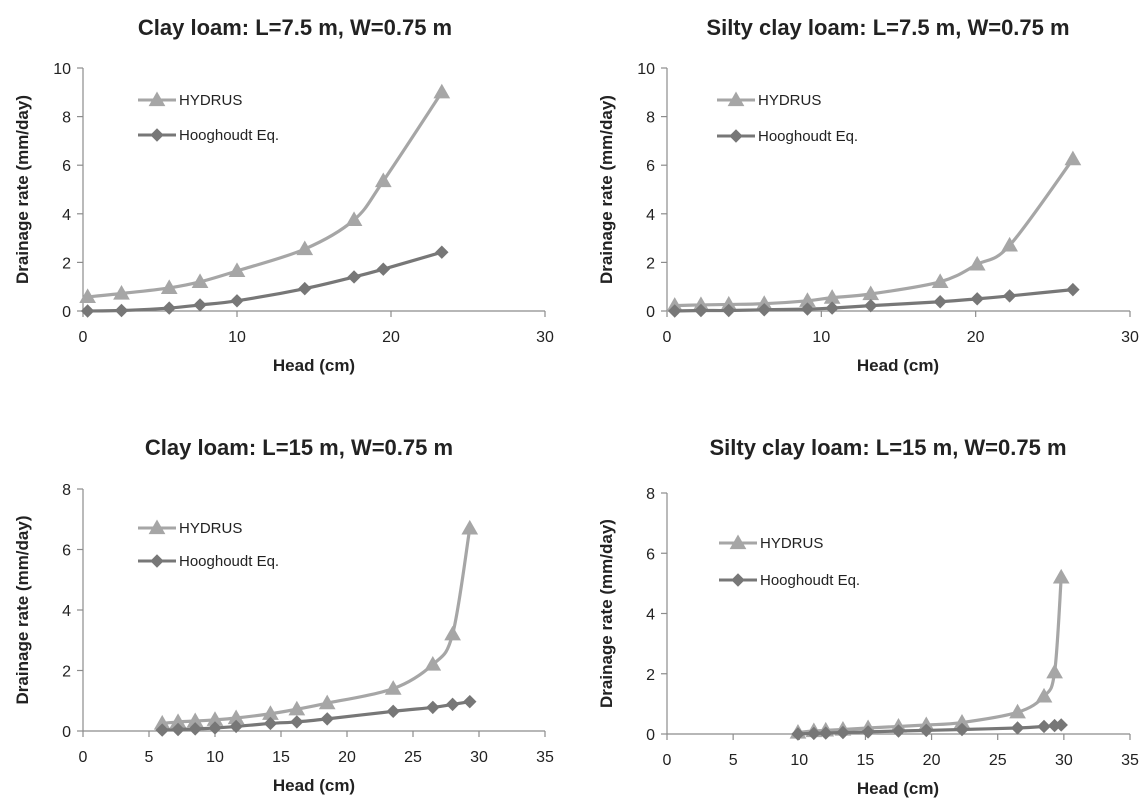 The height and width of the screenshot is (811, 1143). I want to click on chart-title: Silty clay loam: L=7.5 m, W=0.75 m, so click(887, 27).